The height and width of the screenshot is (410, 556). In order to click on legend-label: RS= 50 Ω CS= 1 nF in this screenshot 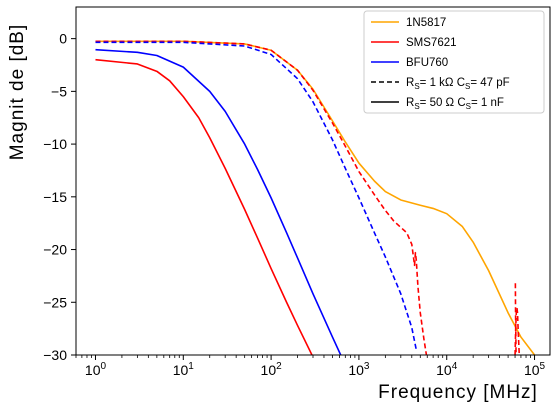, I will do `click(455, 104)`.